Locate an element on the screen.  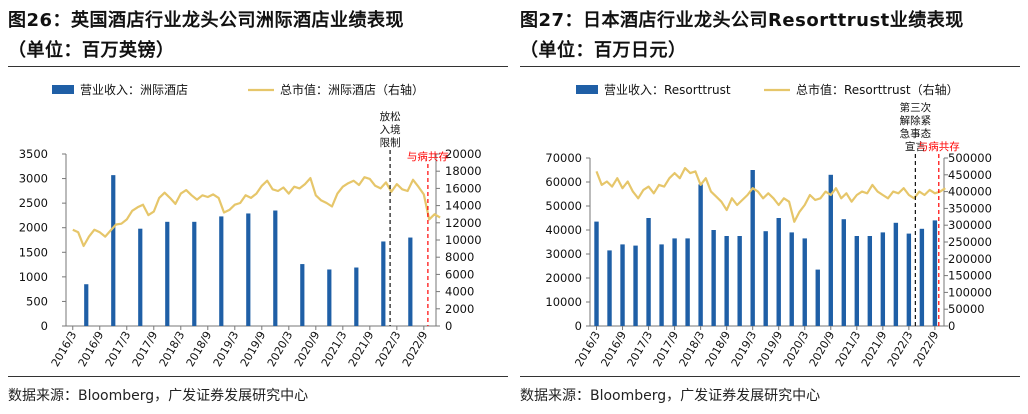
legend-line-label: 总市值：洲际酒店（右轴） is located at coordinates (352, 89).